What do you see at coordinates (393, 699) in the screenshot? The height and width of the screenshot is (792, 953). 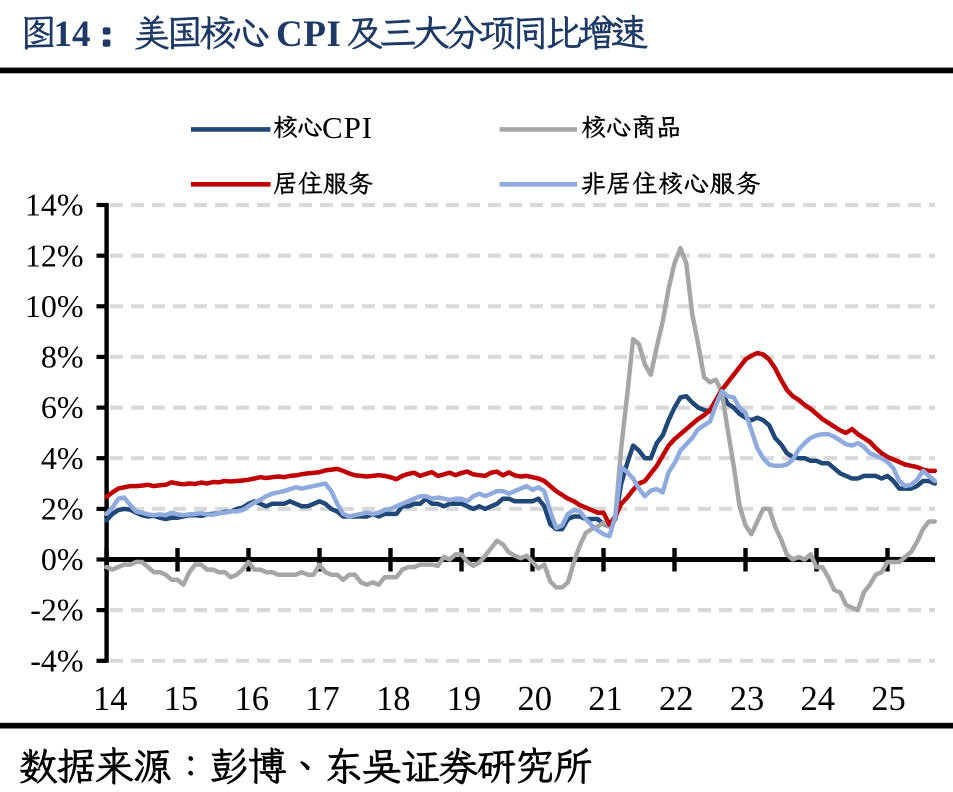 I see `svg-text: 18` at bounding box center [393, 699].